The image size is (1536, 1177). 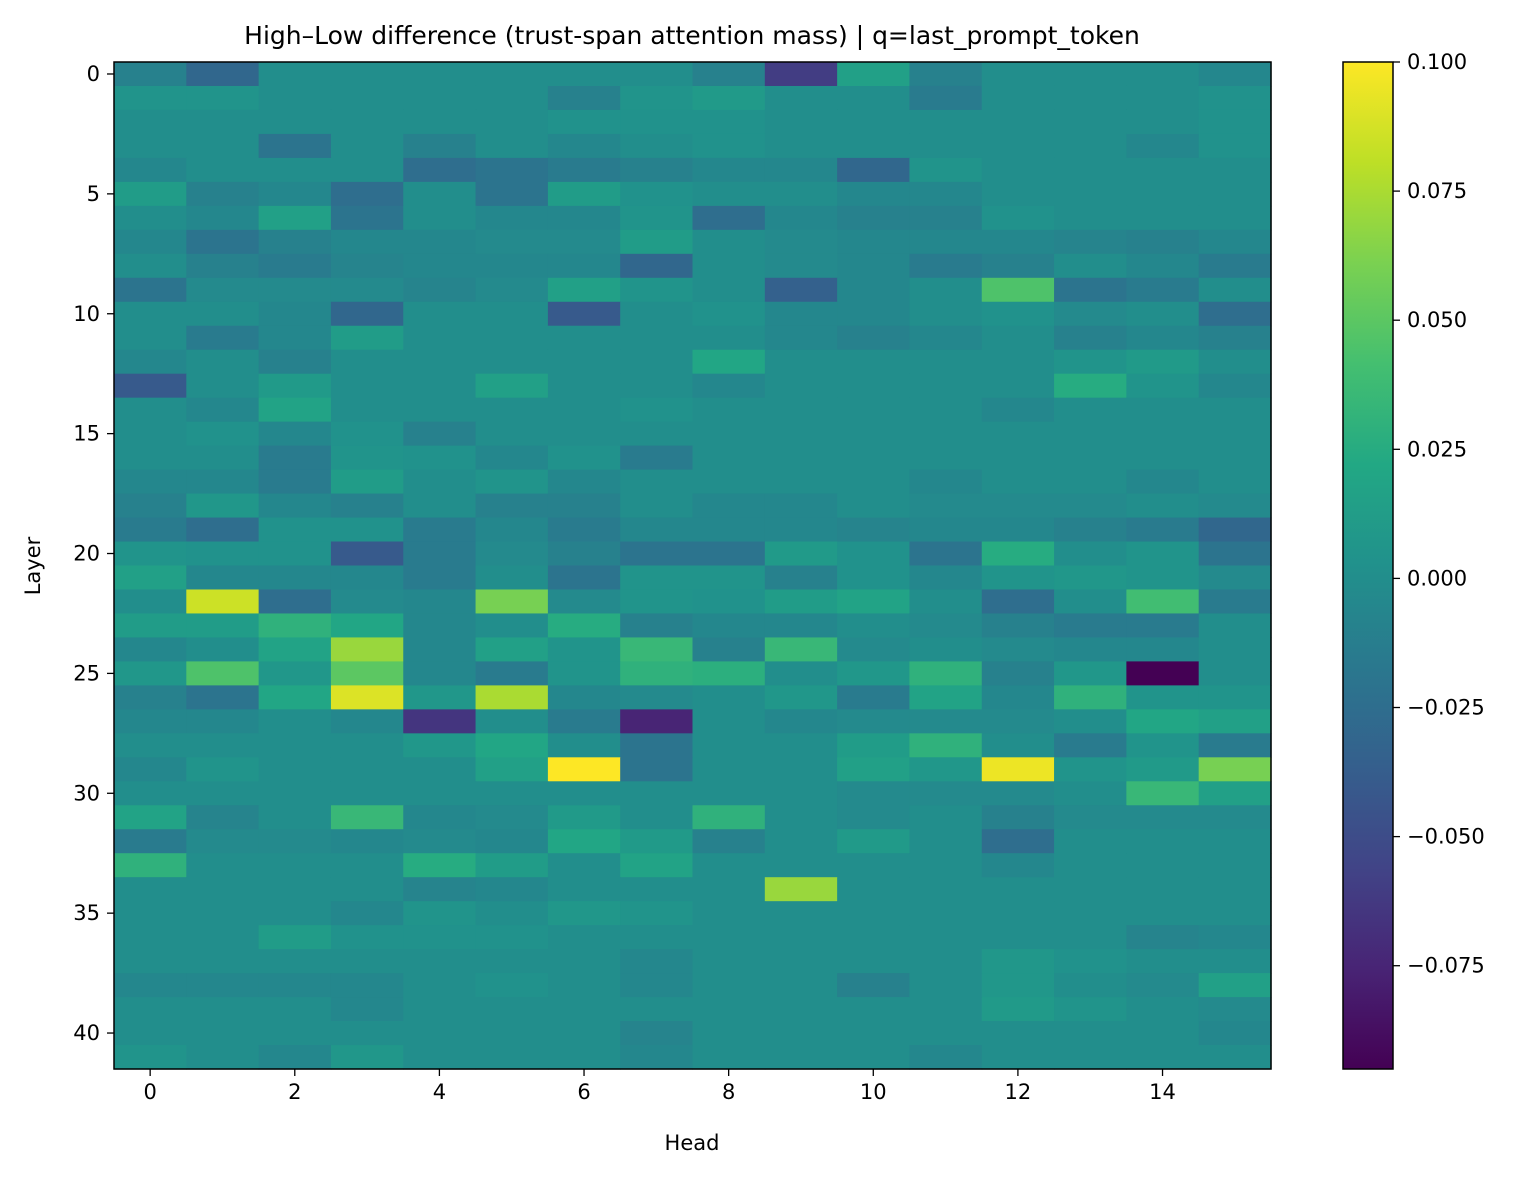 I want to click on x-tick-label: 2, so click(x=294, y=1092).